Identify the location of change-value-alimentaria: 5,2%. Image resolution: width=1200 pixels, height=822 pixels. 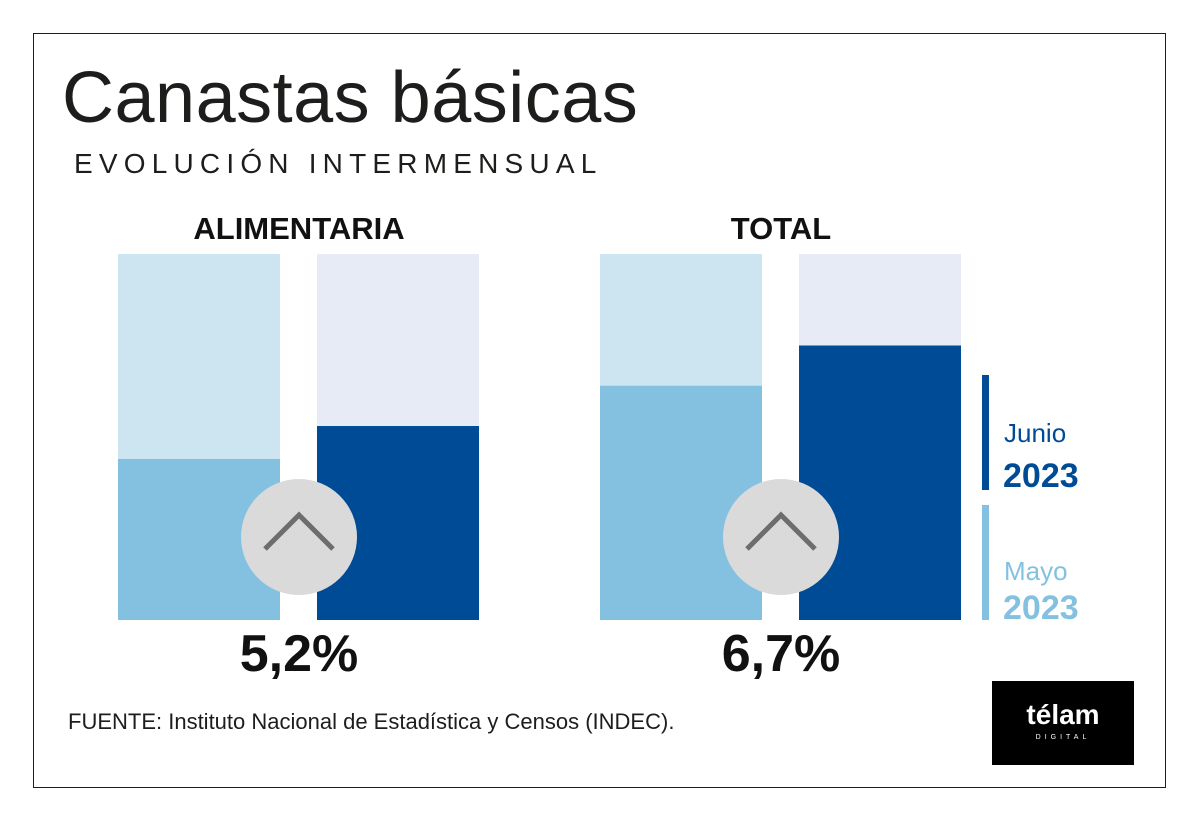
(299, 654).